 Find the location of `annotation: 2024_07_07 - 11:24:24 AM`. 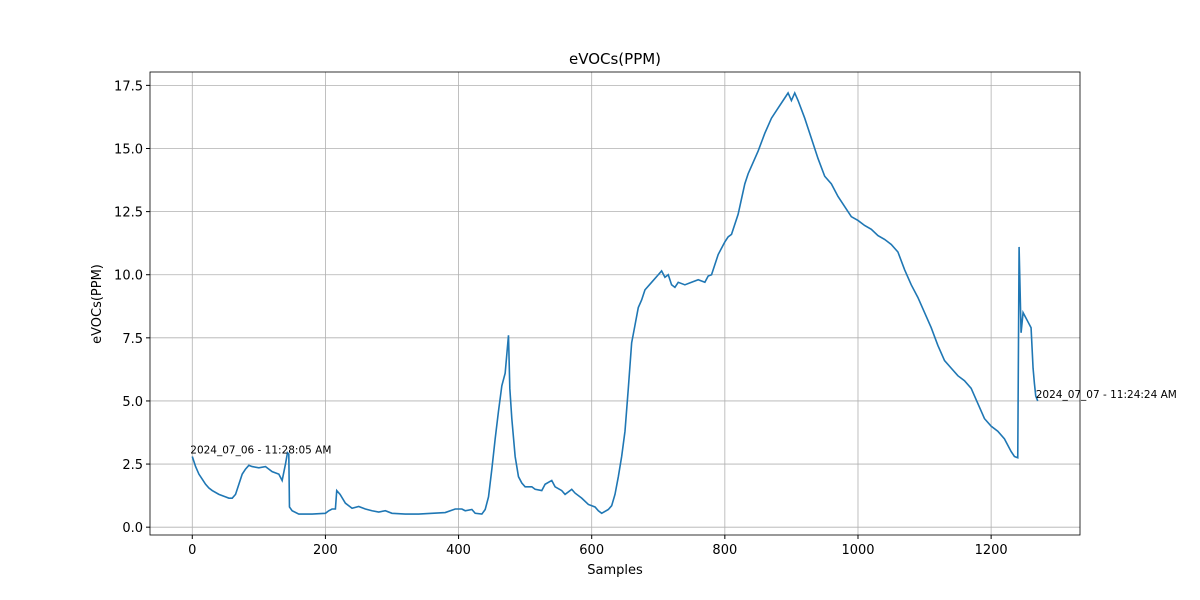

annotation: 2024_07_07 - 11:24:24 AM is located at coordinates (1106, 395).